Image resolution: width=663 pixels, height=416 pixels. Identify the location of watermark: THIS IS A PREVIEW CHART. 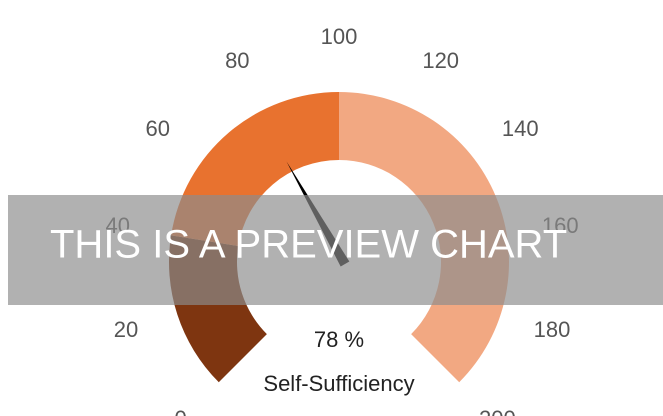
(308, 245).